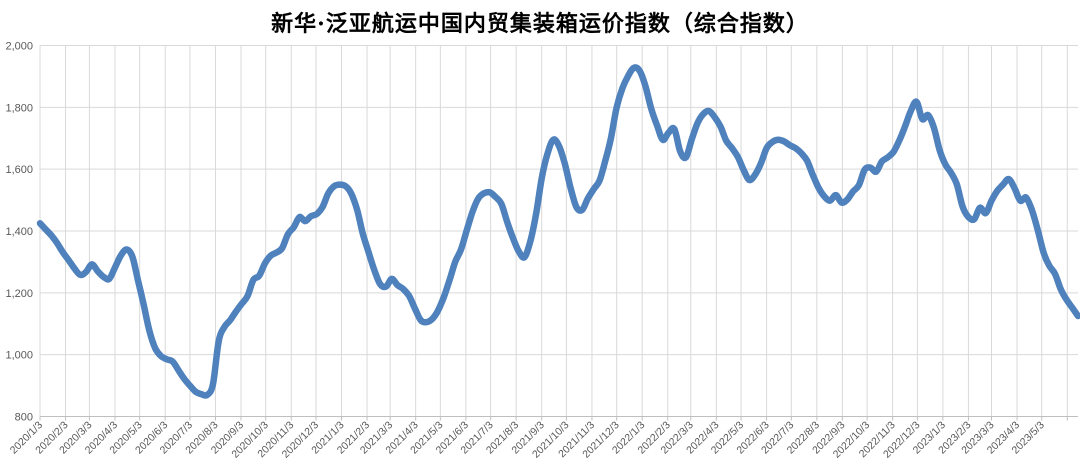 The height and width of the screenshot is (468, 1080). I want to click on y-tick-label: 1,000, so click(19, 356).